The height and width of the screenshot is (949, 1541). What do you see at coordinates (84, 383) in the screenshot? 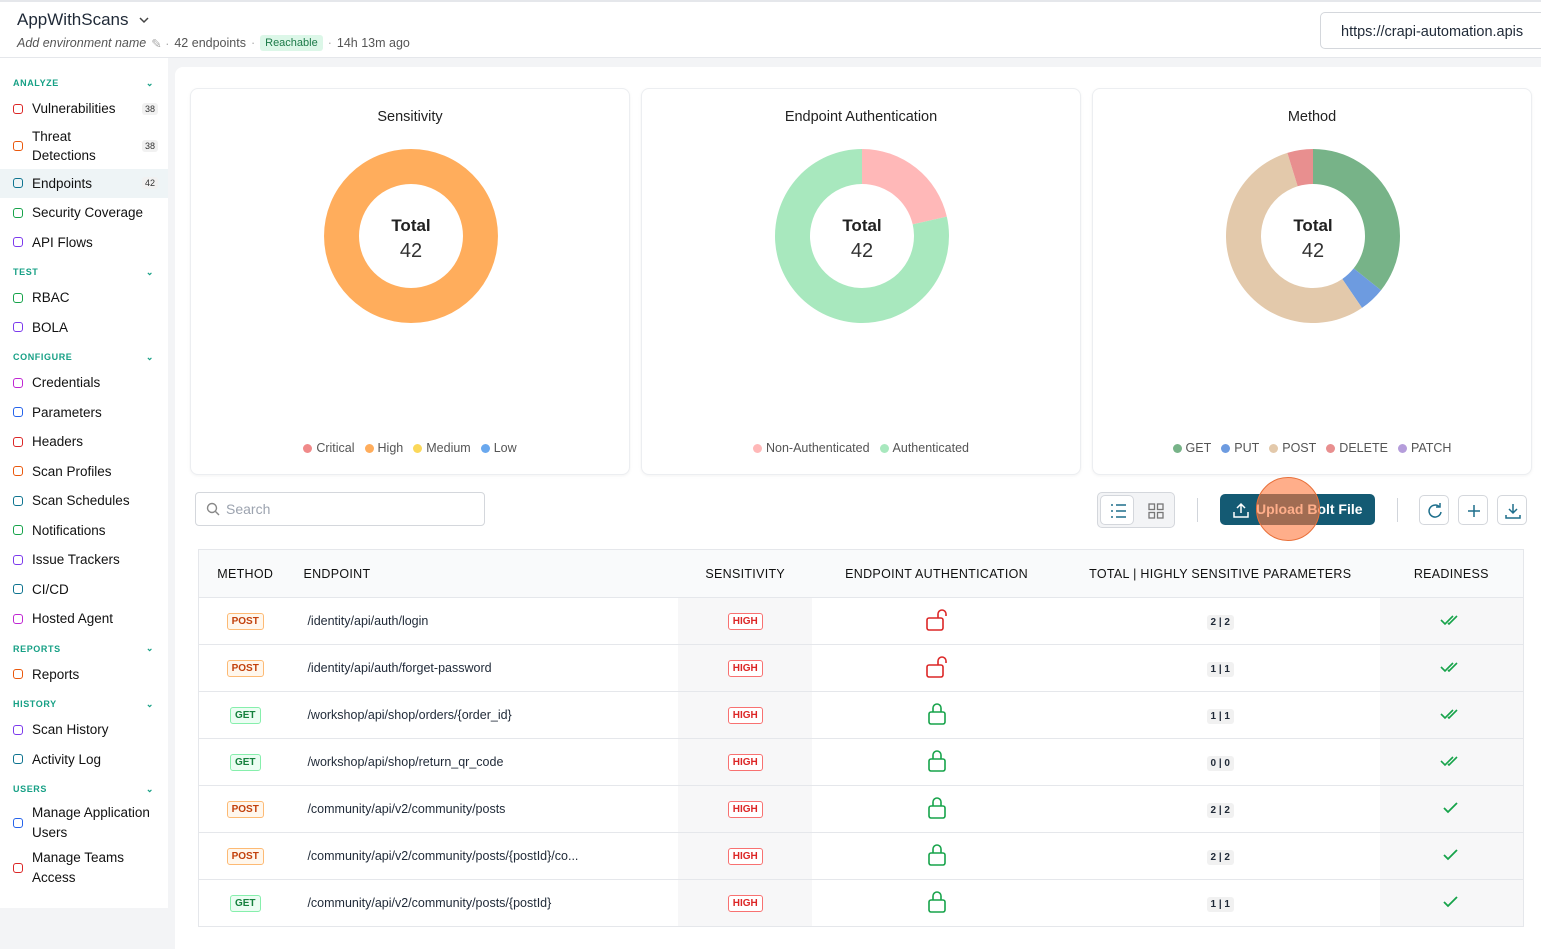
I see `nav-item: Credentials` at bounding box center [84, 383].